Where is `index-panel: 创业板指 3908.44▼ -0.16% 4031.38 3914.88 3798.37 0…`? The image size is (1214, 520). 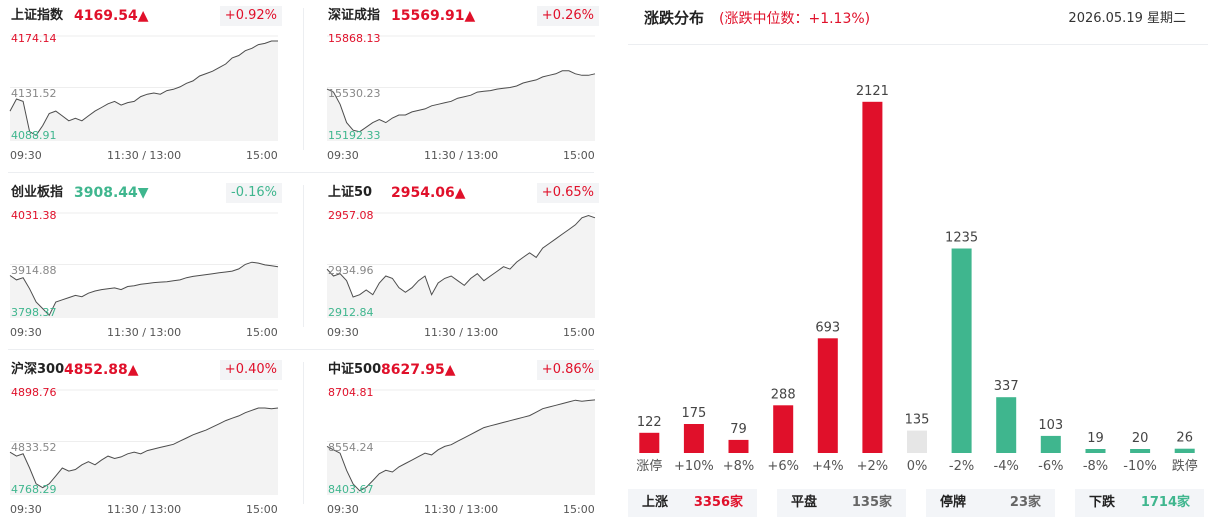
index-panel: 创业板指 3908.44▼ -0.16% 4031.38 3914.88 3798.37 0… is located at coordinates (145, 262).